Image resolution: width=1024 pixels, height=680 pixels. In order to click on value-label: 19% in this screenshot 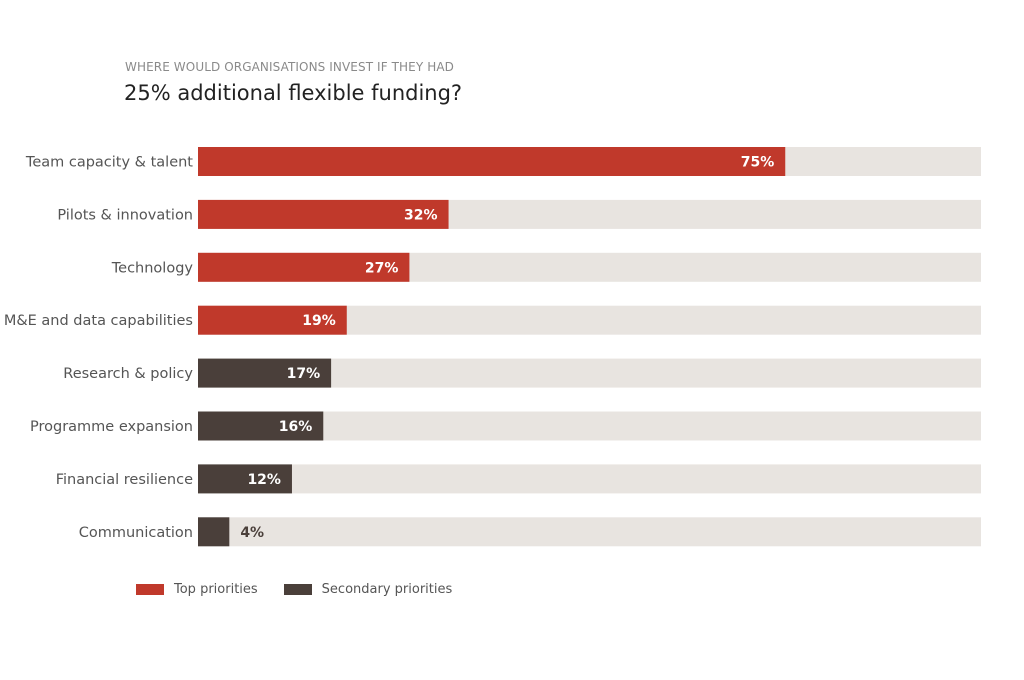, I will do `click(319, 321)`.